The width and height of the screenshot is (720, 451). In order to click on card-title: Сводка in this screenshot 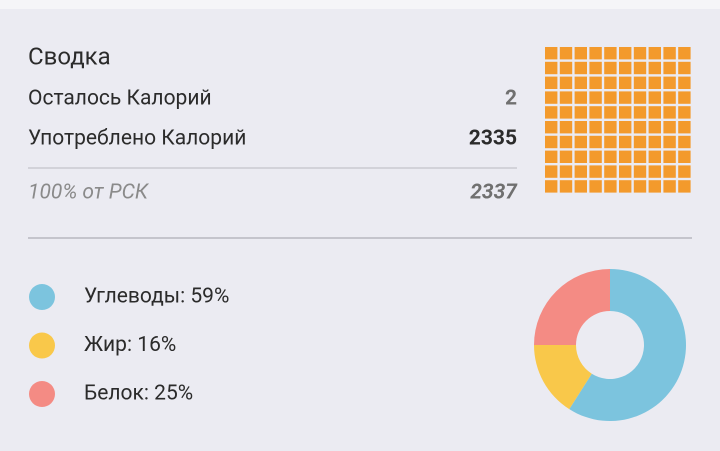, I will do `click(69, 56)`.